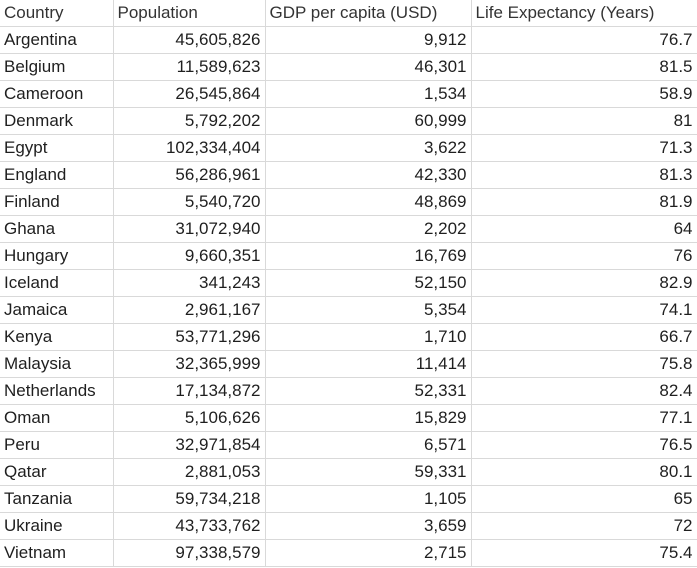 This screenshot has height=568, width=697. I want to click on cell-gdp-per-capita: 2,202, so click(368, 229).